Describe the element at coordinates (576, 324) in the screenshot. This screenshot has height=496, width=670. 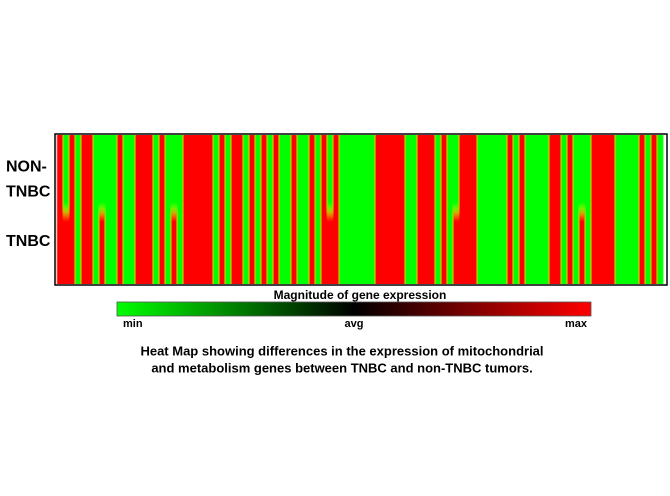
I see `colorbar-tick-label: max` at that location.